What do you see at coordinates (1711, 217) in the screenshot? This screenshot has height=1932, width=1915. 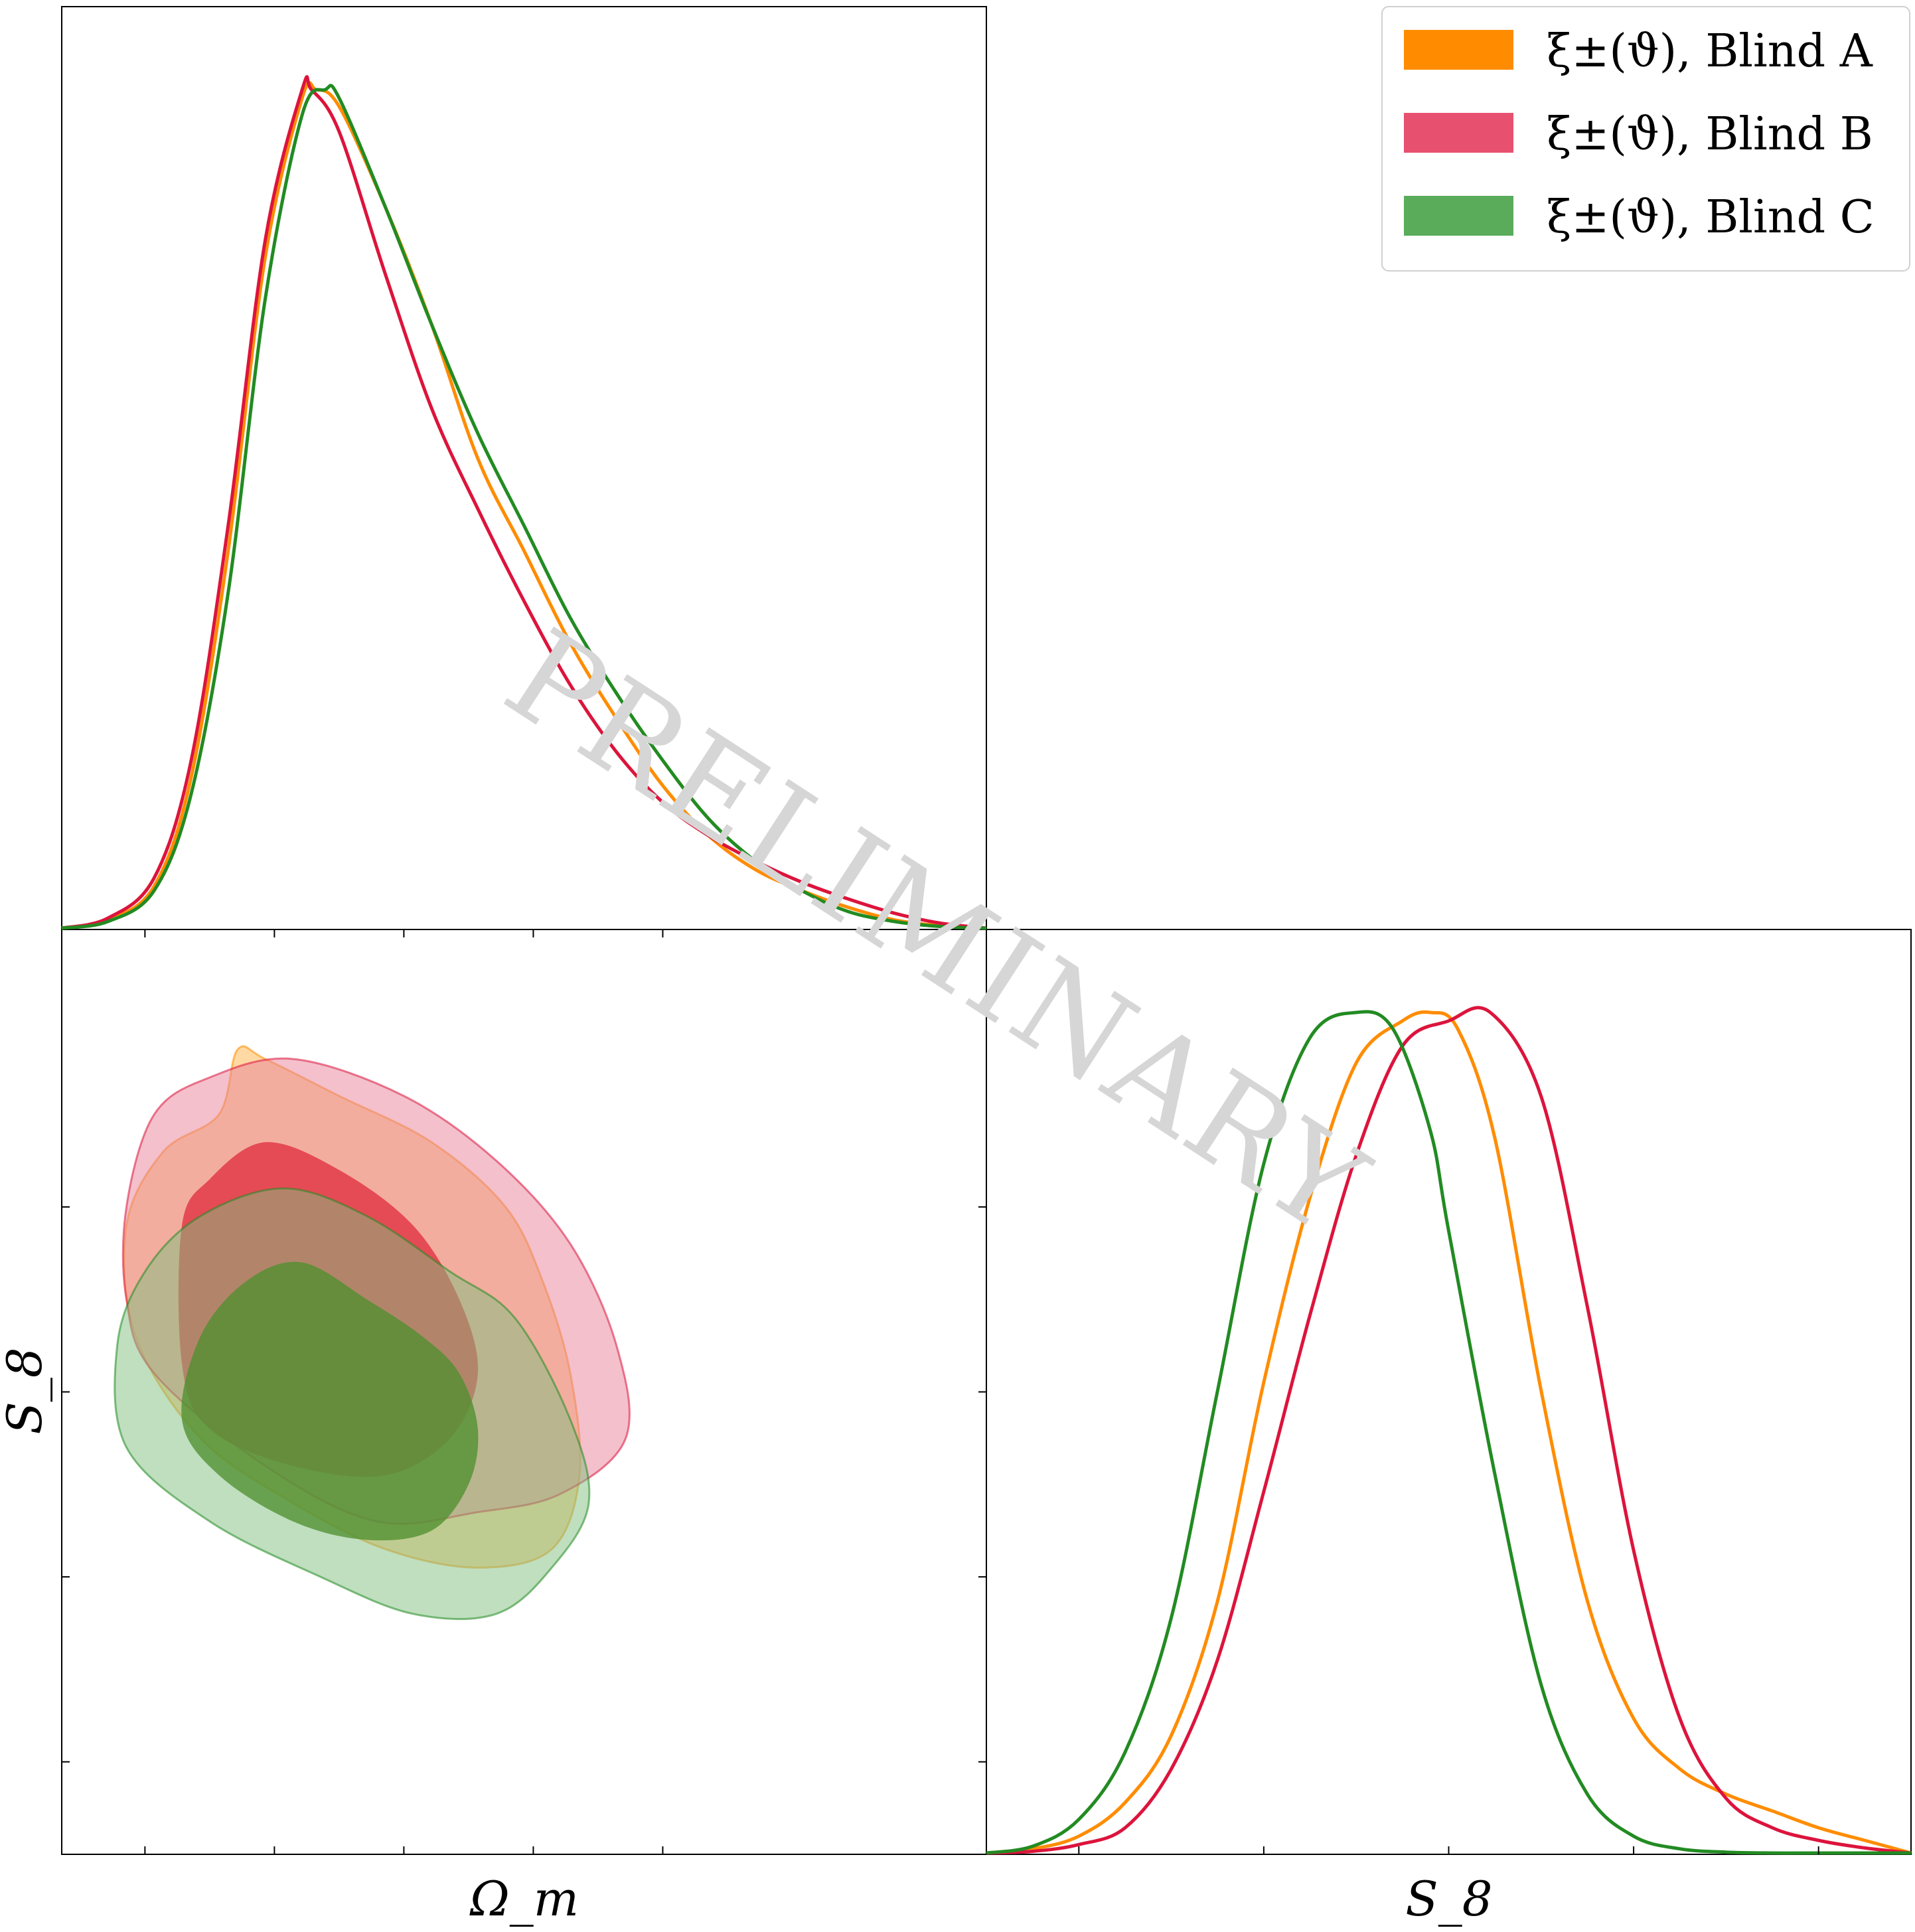 I see `legend-label-blind-c: ξ±(ϑ), Blind C` at bounding box center [1711, 217].